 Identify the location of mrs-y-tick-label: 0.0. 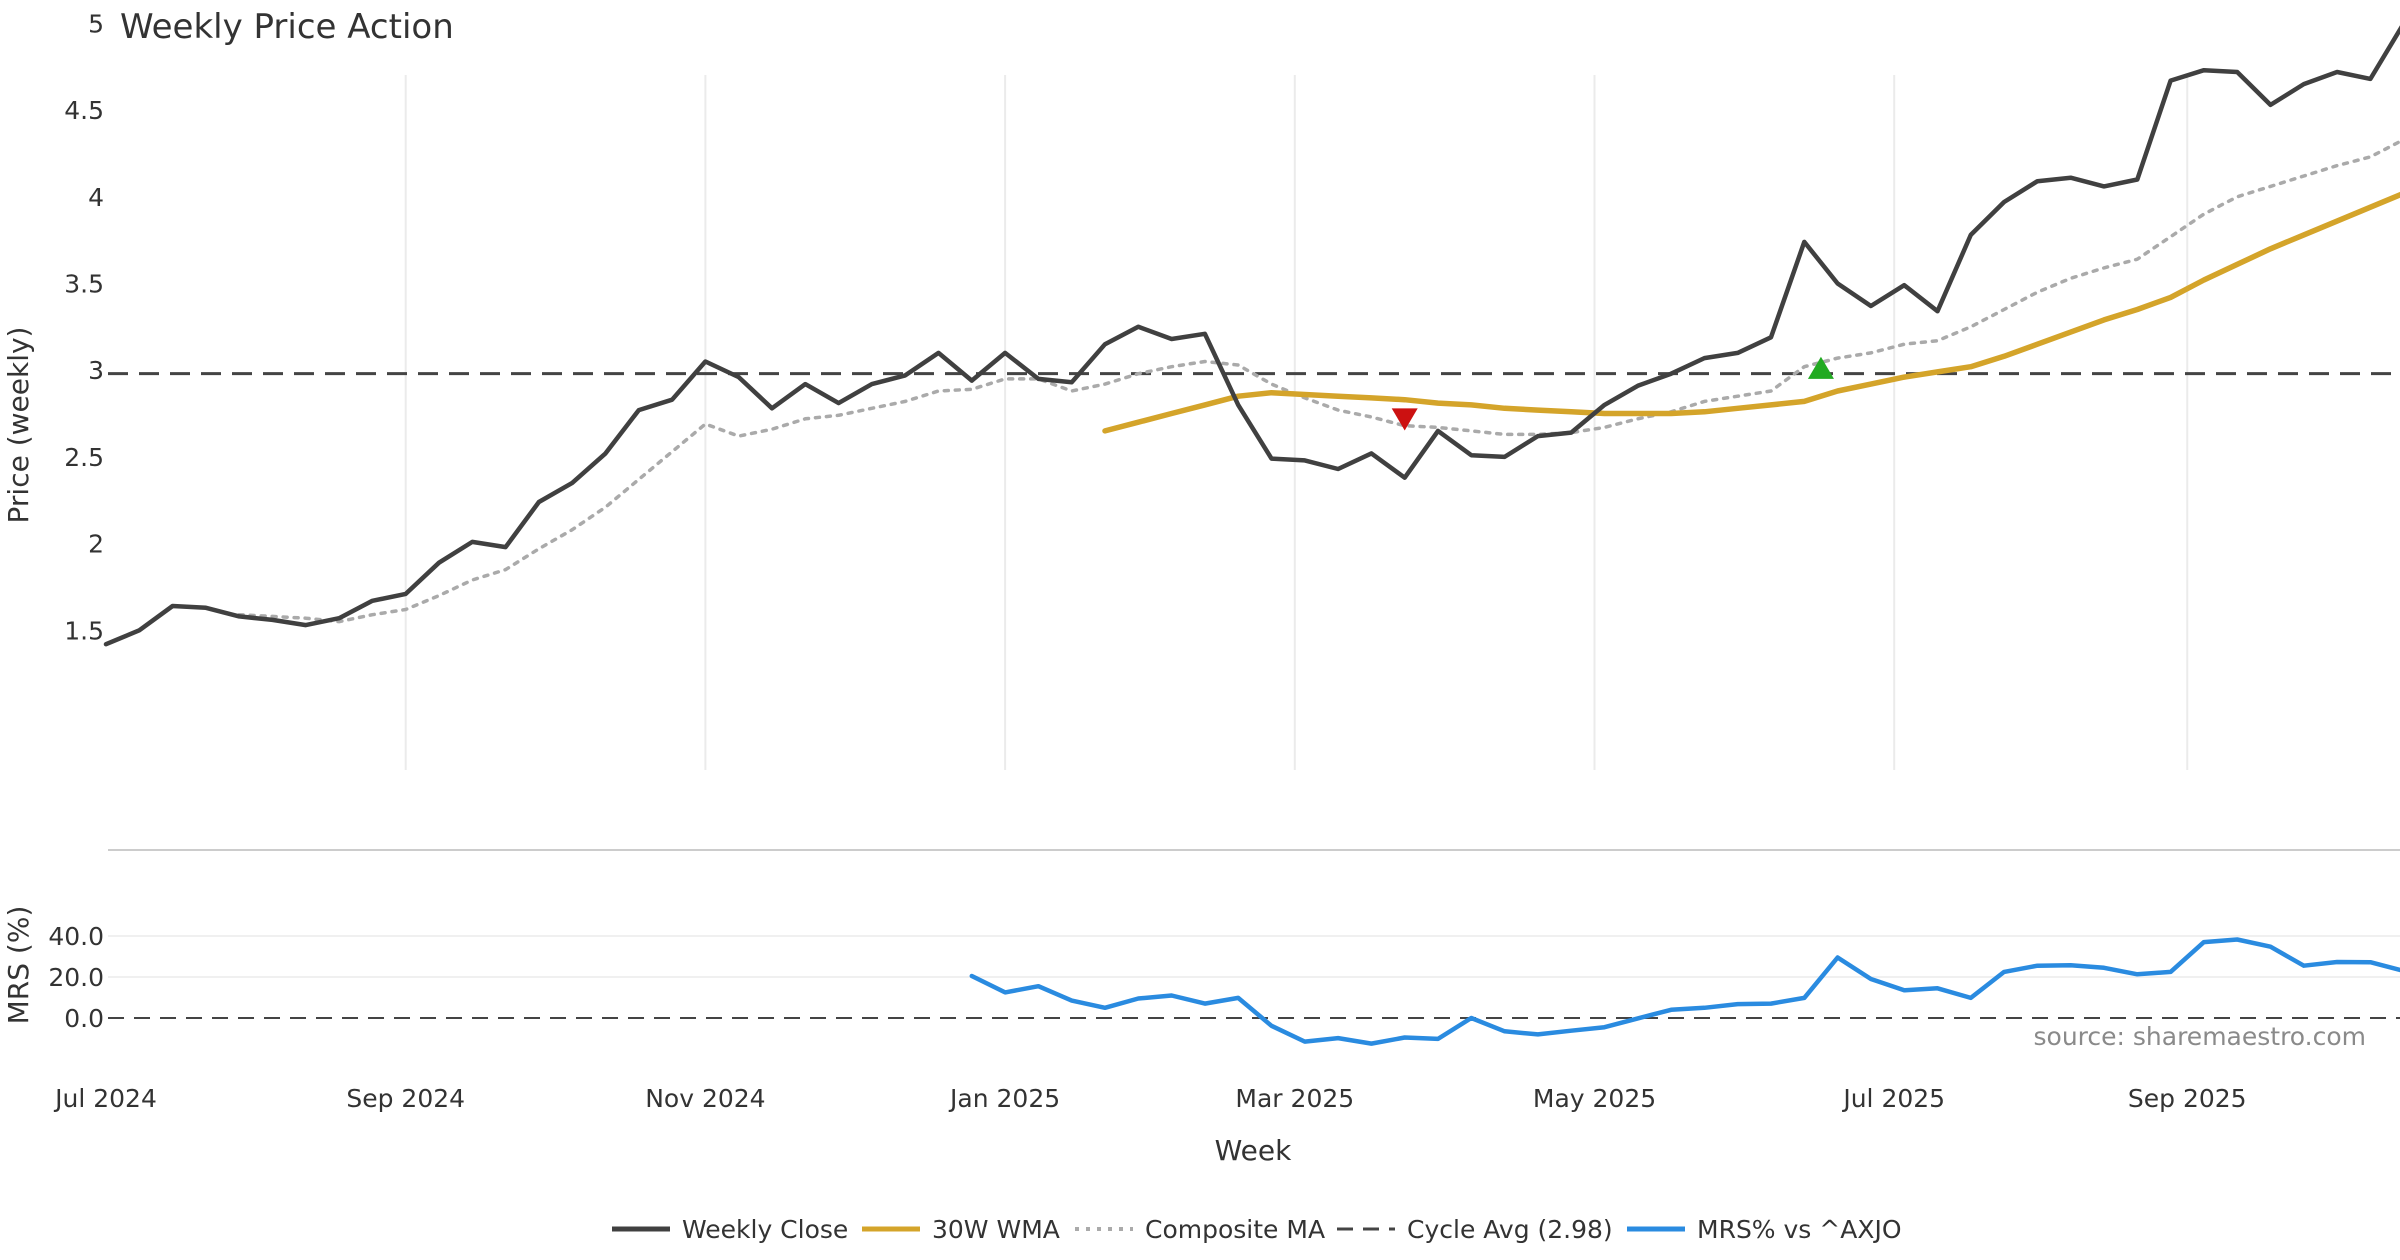
(84, 1018).